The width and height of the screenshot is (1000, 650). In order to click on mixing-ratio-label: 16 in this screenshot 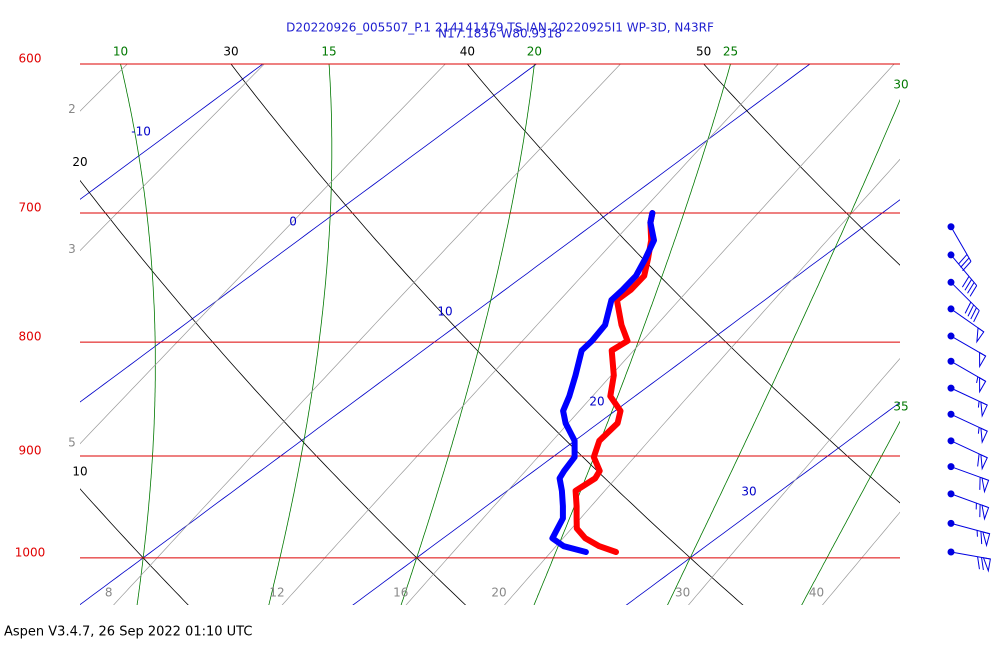, I will do `click(400, 593)`.